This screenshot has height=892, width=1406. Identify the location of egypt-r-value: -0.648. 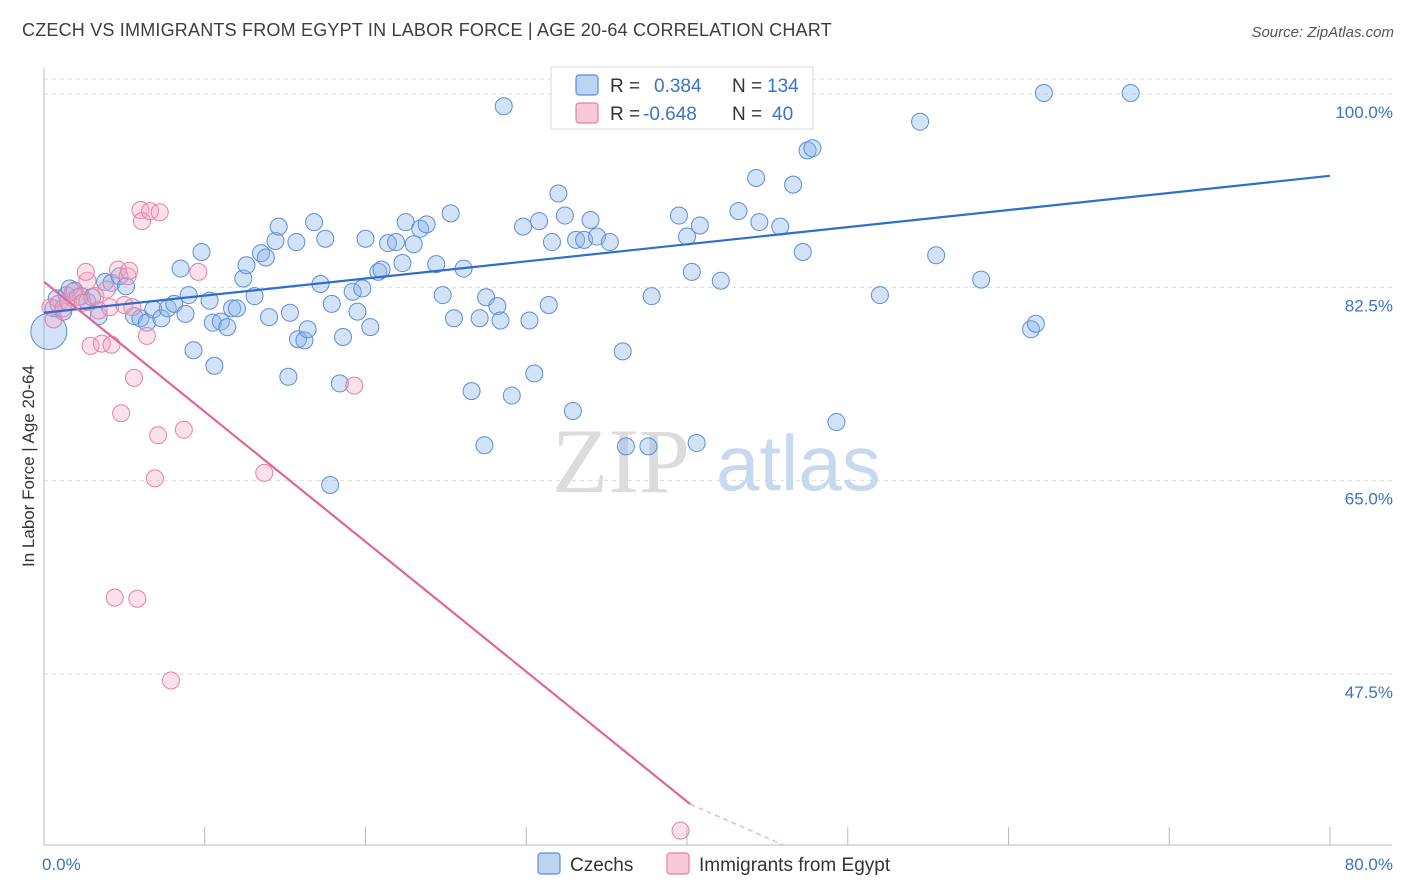
(670, 114).